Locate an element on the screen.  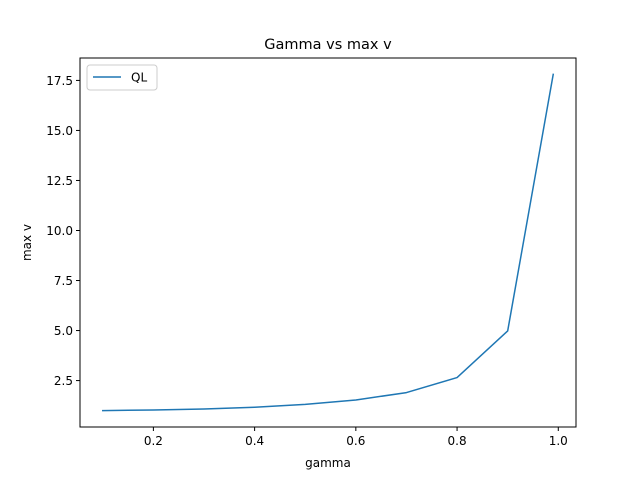
legend-frame is located at coordinates (122, 77).